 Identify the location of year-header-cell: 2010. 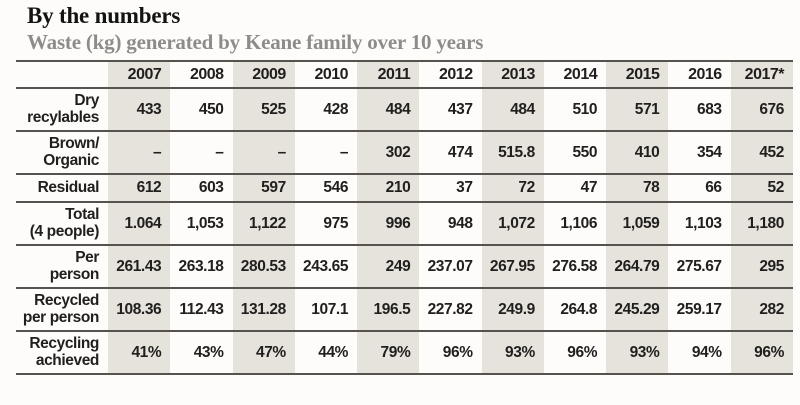
(326, 75).